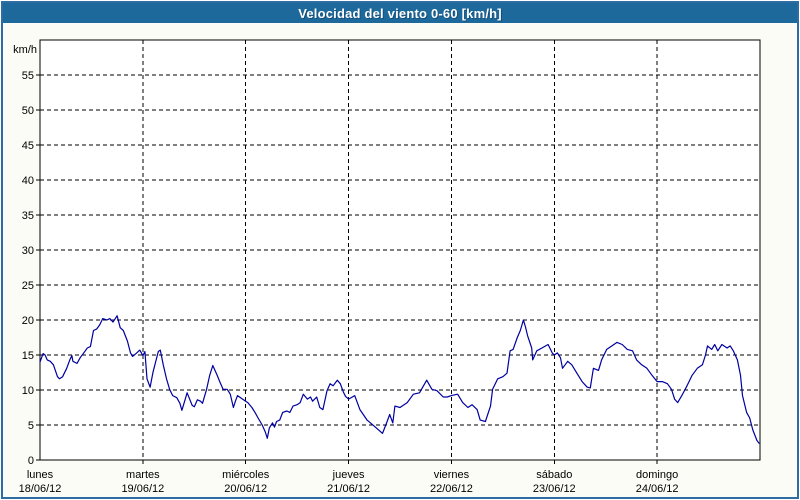 Image resolution: width=800 pixels, height=500 pixels. What do you see at coordinates (142, 489) in the screenshot?
I see `x-axis-date-label: 19/06/12` at bounding box center [142, 489].